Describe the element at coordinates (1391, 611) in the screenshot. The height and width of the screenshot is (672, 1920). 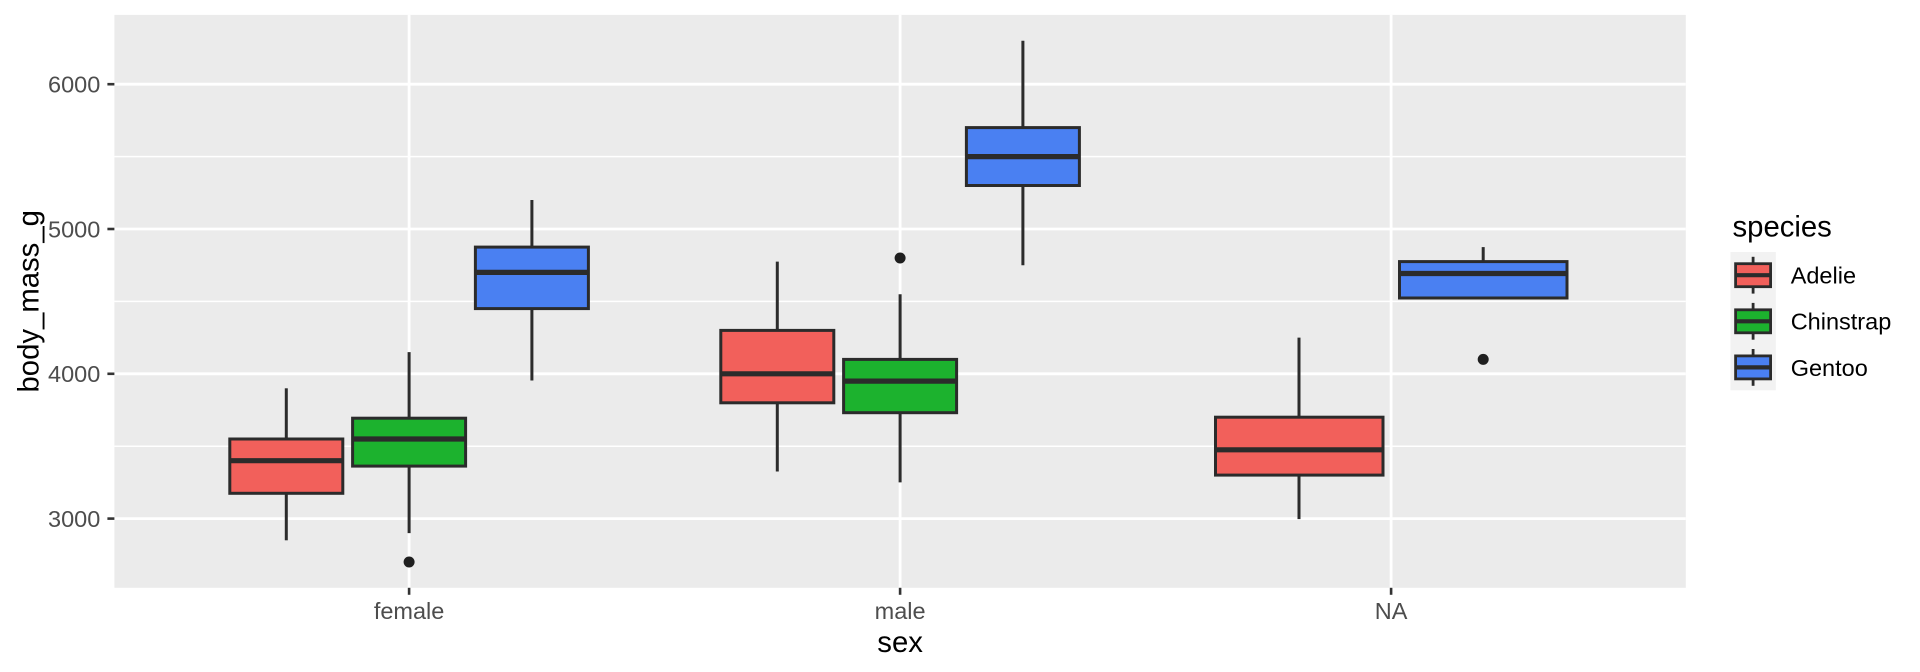
I see `svg-text: NA` at that location.